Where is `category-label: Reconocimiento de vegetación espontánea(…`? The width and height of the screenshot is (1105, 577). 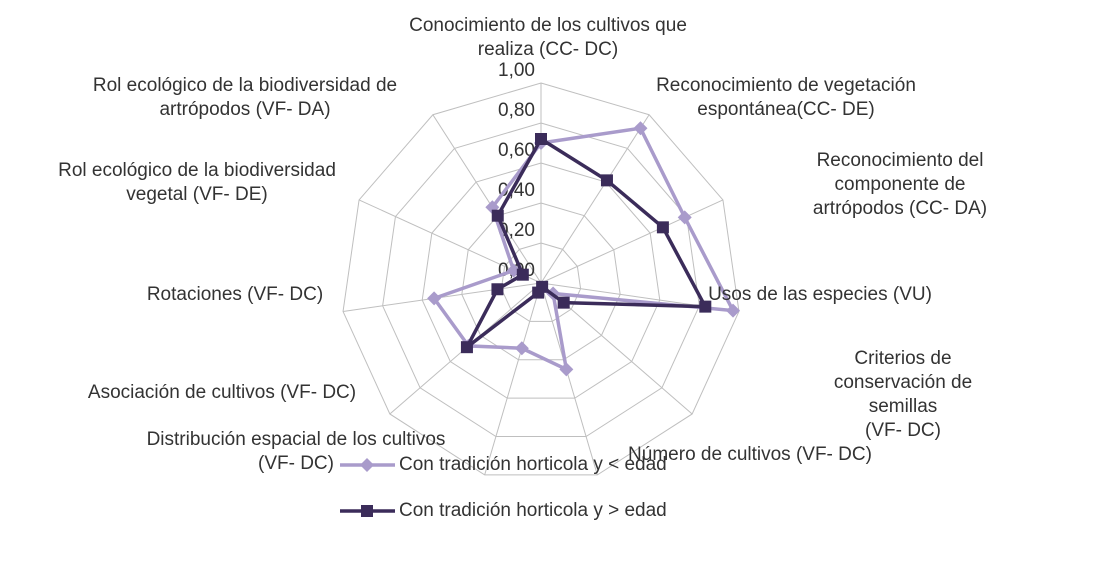 category-label: Reconocimiento de vegetación espontánea(… is located at coordinates (786, 97).